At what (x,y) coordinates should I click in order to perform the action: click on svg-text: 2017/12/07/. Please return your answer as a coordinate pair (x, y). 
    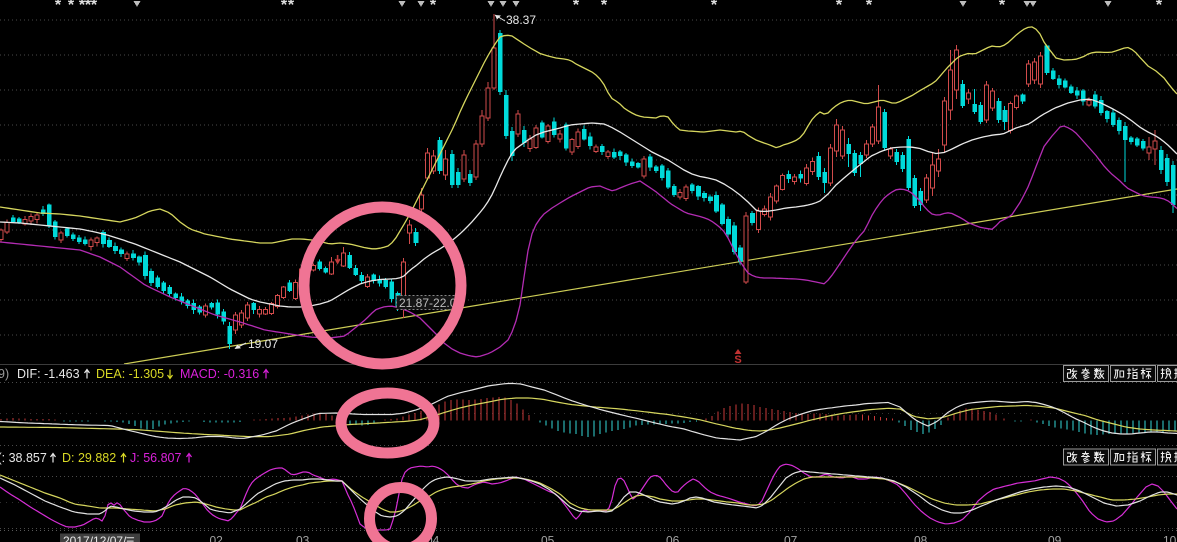
    Looking at the image, I should click on (95, 538).